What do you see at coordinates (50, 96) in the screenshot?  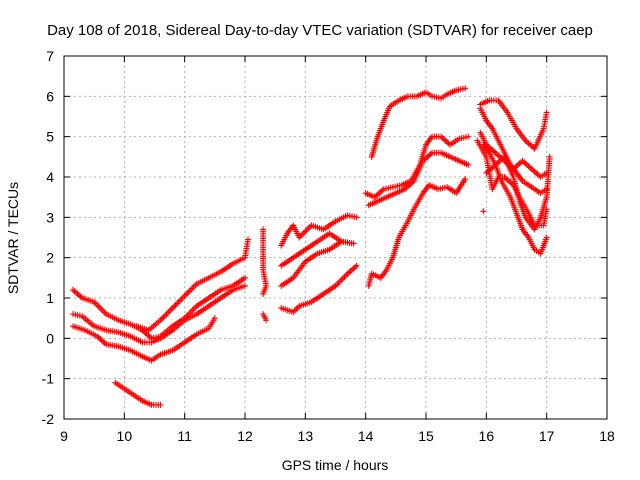 I see `y-tick-label: 6` at bounding box center [50, 96].